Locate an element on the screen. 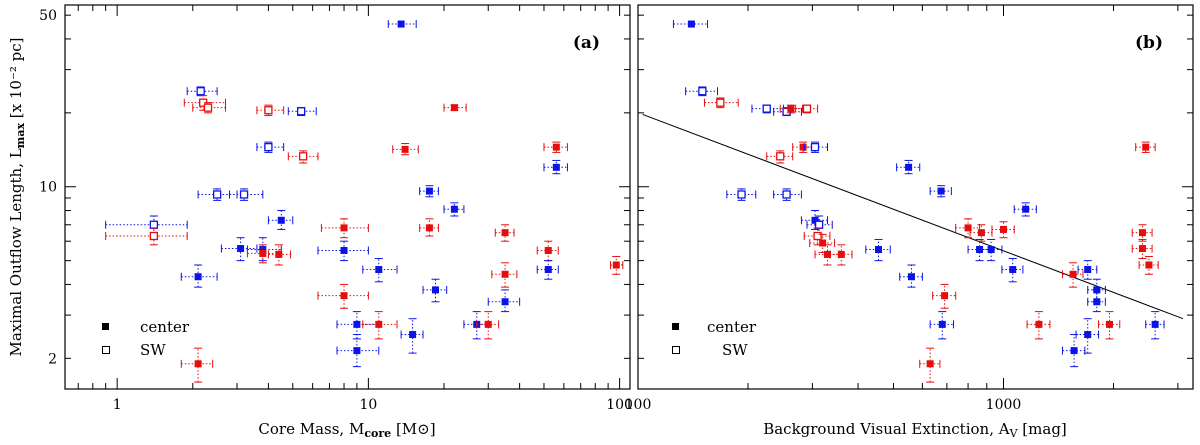 The image size is (1200, 445). panel-a-legend: center SW is located at coordinates (146, 338).